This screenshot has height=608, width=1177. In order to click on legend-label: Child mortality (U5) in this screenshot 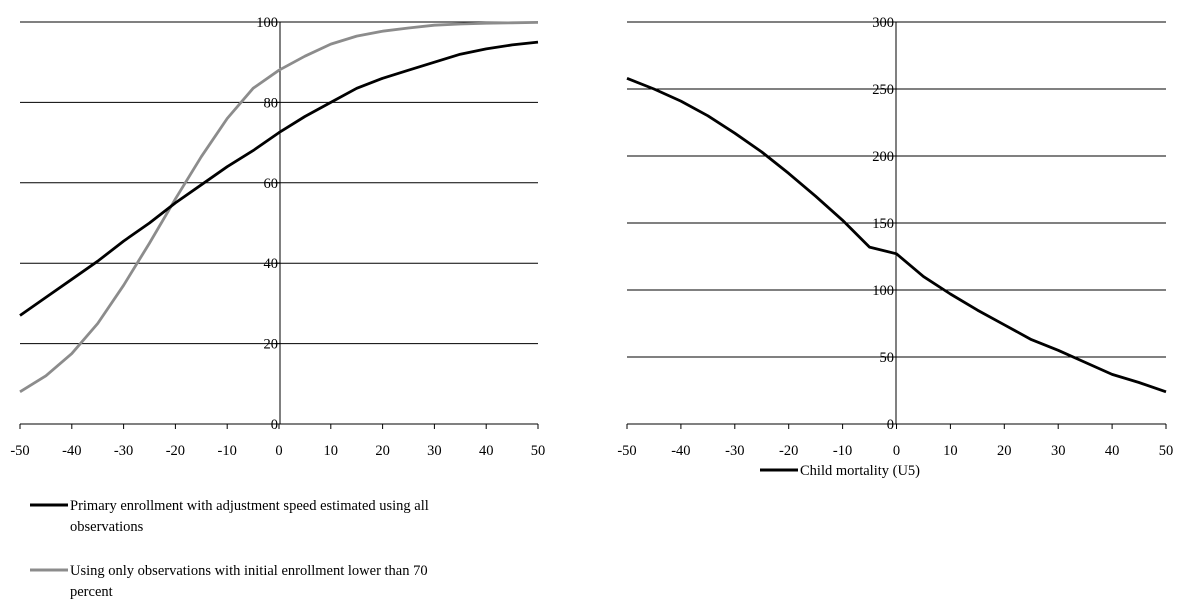, I will do `click(860, 471)`.